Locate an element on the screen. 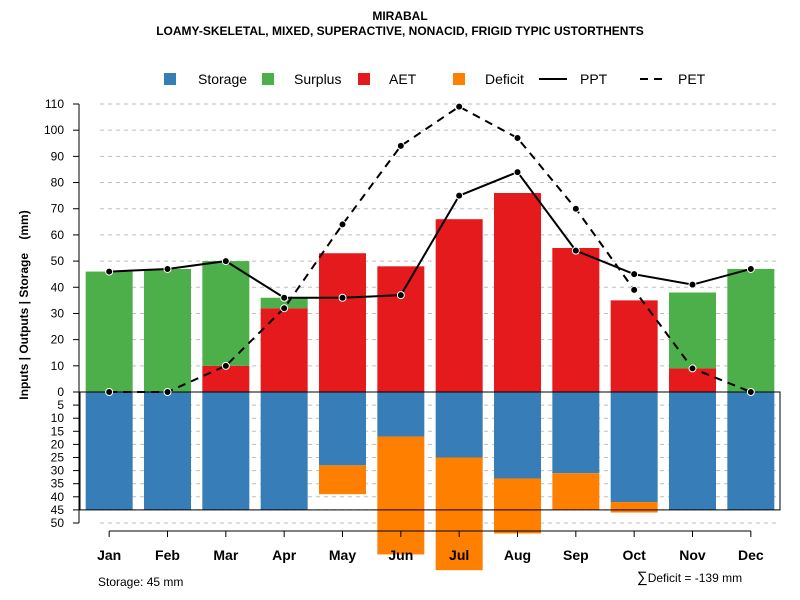 The height and width of the screenshot is (600, 800). y-tick-label-lower: 45 is located at coordinates (58, 510).